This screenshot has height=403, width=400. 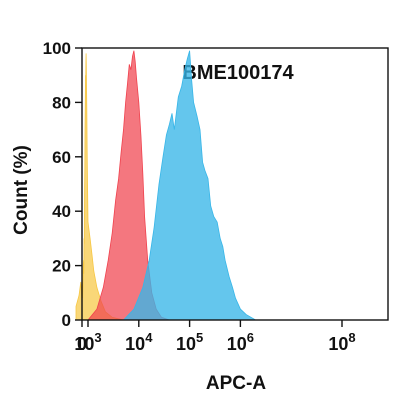 What do you see at coordinates (21, 190) in the screenshot?
I see `y-axis-label: Count (%)` at bounding box center [21, 190].